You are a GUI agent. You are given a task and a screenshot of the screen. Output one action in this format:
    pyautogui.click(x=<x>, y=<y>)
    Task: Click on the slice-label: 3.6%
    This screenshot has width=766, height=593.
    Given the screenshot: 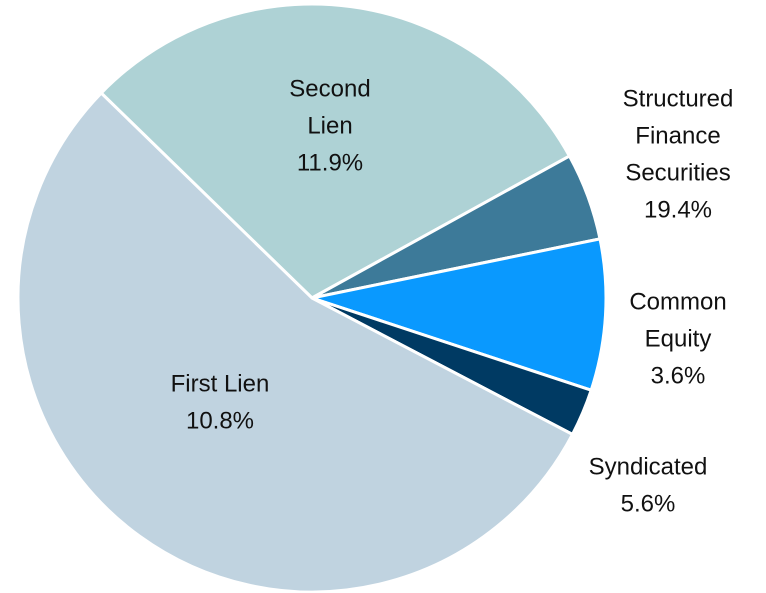 What is the action you would take?
    pyautogui.click(x=678, y=375)
    